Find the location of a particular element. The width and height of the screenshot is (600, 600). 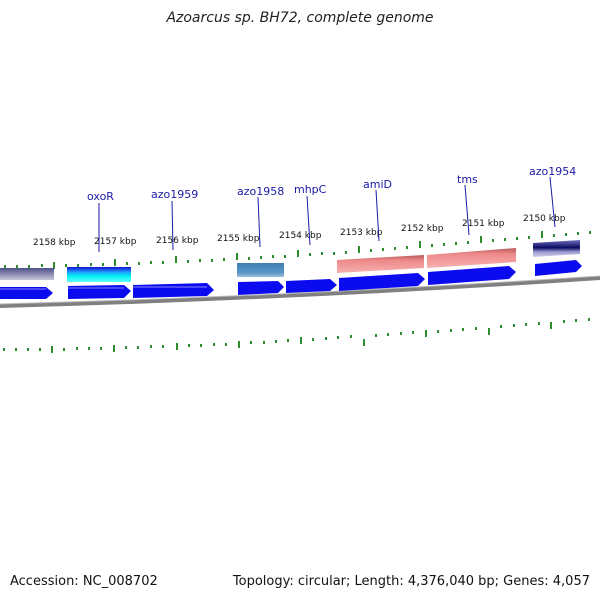

tms-leader is located at coordinates (467, 210).